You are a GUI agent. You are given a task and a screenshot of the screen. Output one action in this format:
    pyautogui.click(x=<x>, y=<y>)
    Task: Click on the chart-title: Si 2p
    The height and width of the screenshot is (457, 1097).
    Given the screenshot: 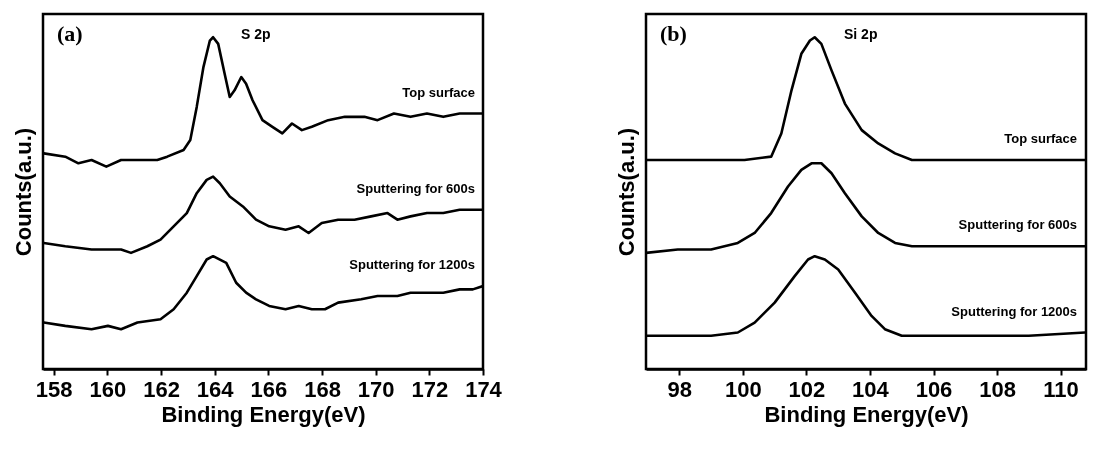 What is the action you would take?
    pyautogui.click(x=861, y=34)
    